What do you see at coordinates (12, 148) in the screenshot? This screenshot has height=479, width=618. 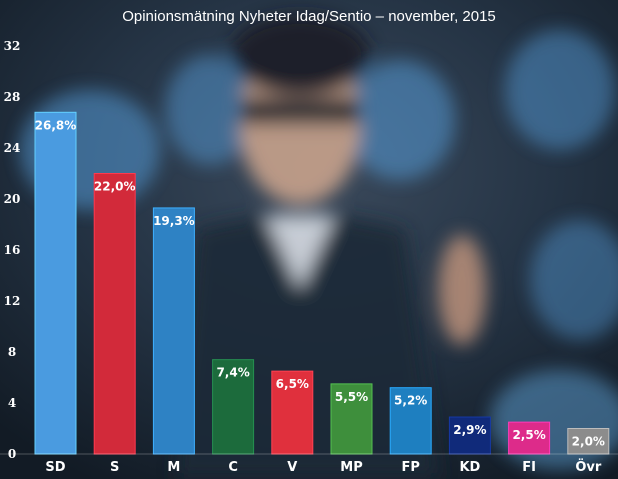 I see `y-tick-label: 24` at bounding box center [12, 148].